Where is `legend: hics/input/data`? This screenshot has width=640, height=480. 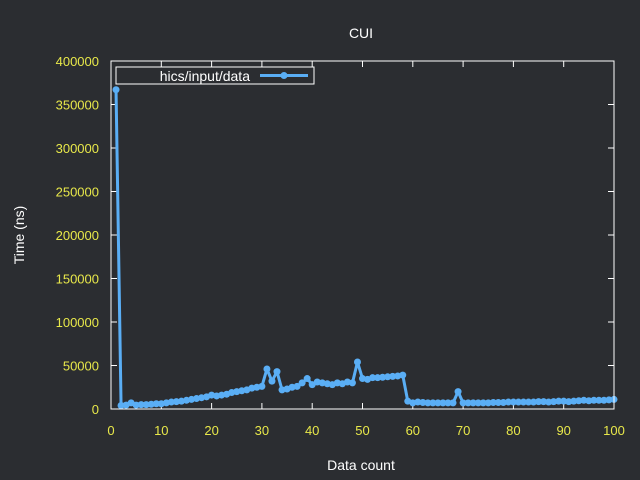
legend: hics/input/data is located at coordinates (215, 75).